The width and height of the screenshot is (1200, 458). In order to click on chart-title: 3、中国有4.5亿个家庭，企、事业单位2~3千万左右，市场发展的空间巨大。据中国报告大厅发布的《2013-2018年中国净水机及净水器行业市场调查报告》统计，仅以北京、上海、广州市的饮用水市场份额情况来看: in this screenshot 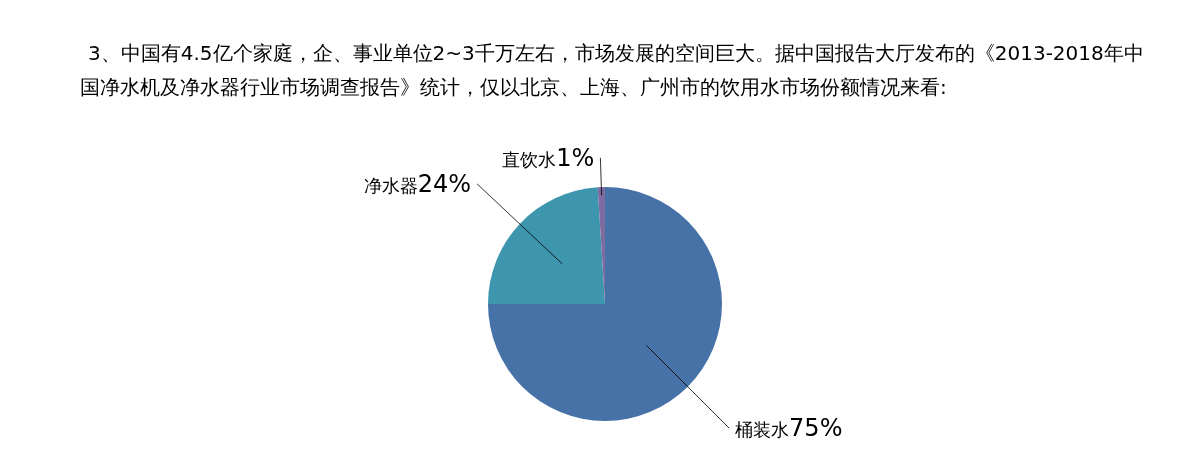, I will do `click(612, 70)`.